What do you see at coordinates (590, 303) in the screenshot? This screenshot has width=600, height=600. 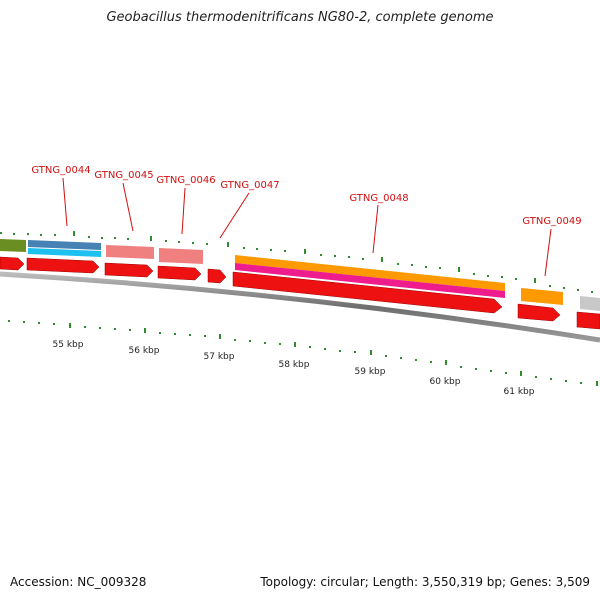 I see `bar-right-grey` at bounding box center [590, 303].